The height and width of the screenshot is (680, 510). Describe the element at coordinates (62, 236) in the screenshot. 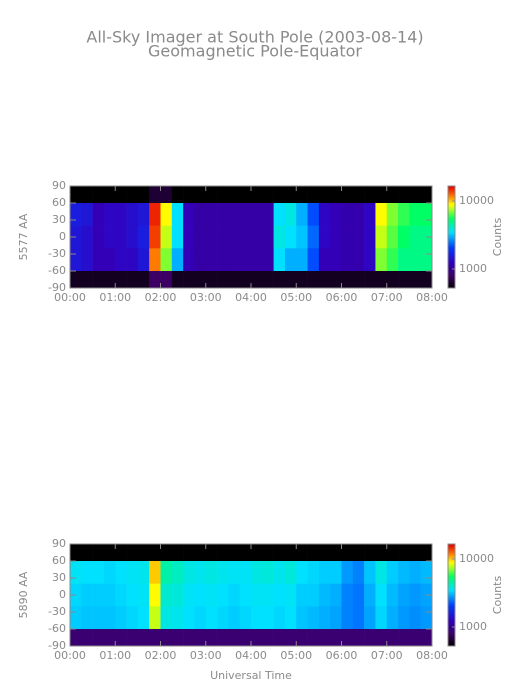

I see `y-tick-label: 0` at that location.